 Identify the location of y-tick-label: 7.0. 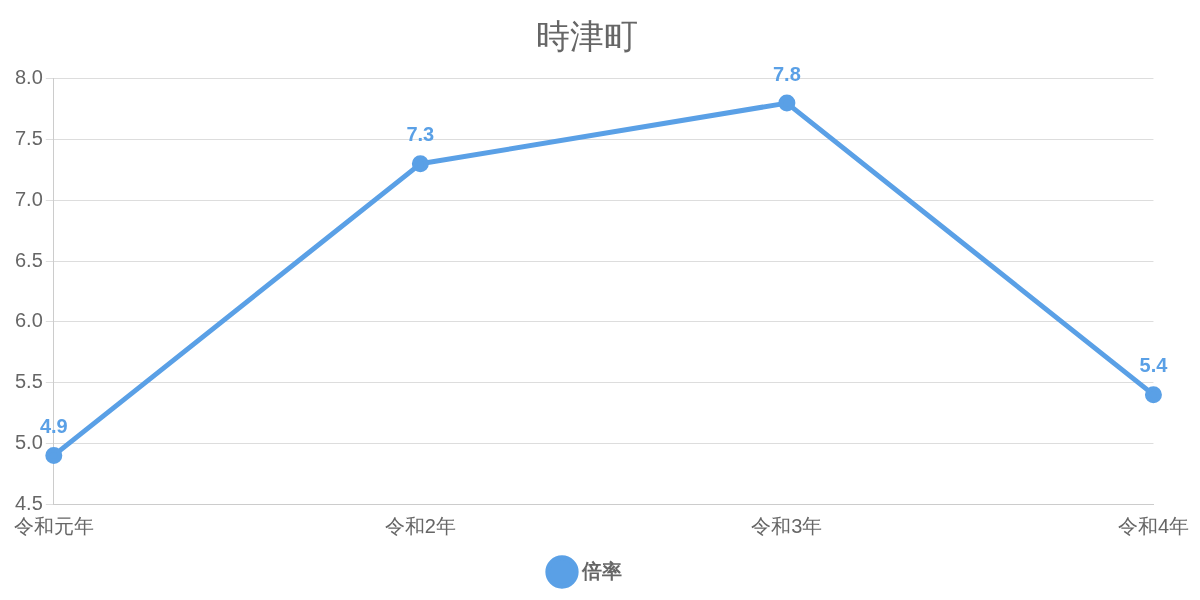
(28, 198).